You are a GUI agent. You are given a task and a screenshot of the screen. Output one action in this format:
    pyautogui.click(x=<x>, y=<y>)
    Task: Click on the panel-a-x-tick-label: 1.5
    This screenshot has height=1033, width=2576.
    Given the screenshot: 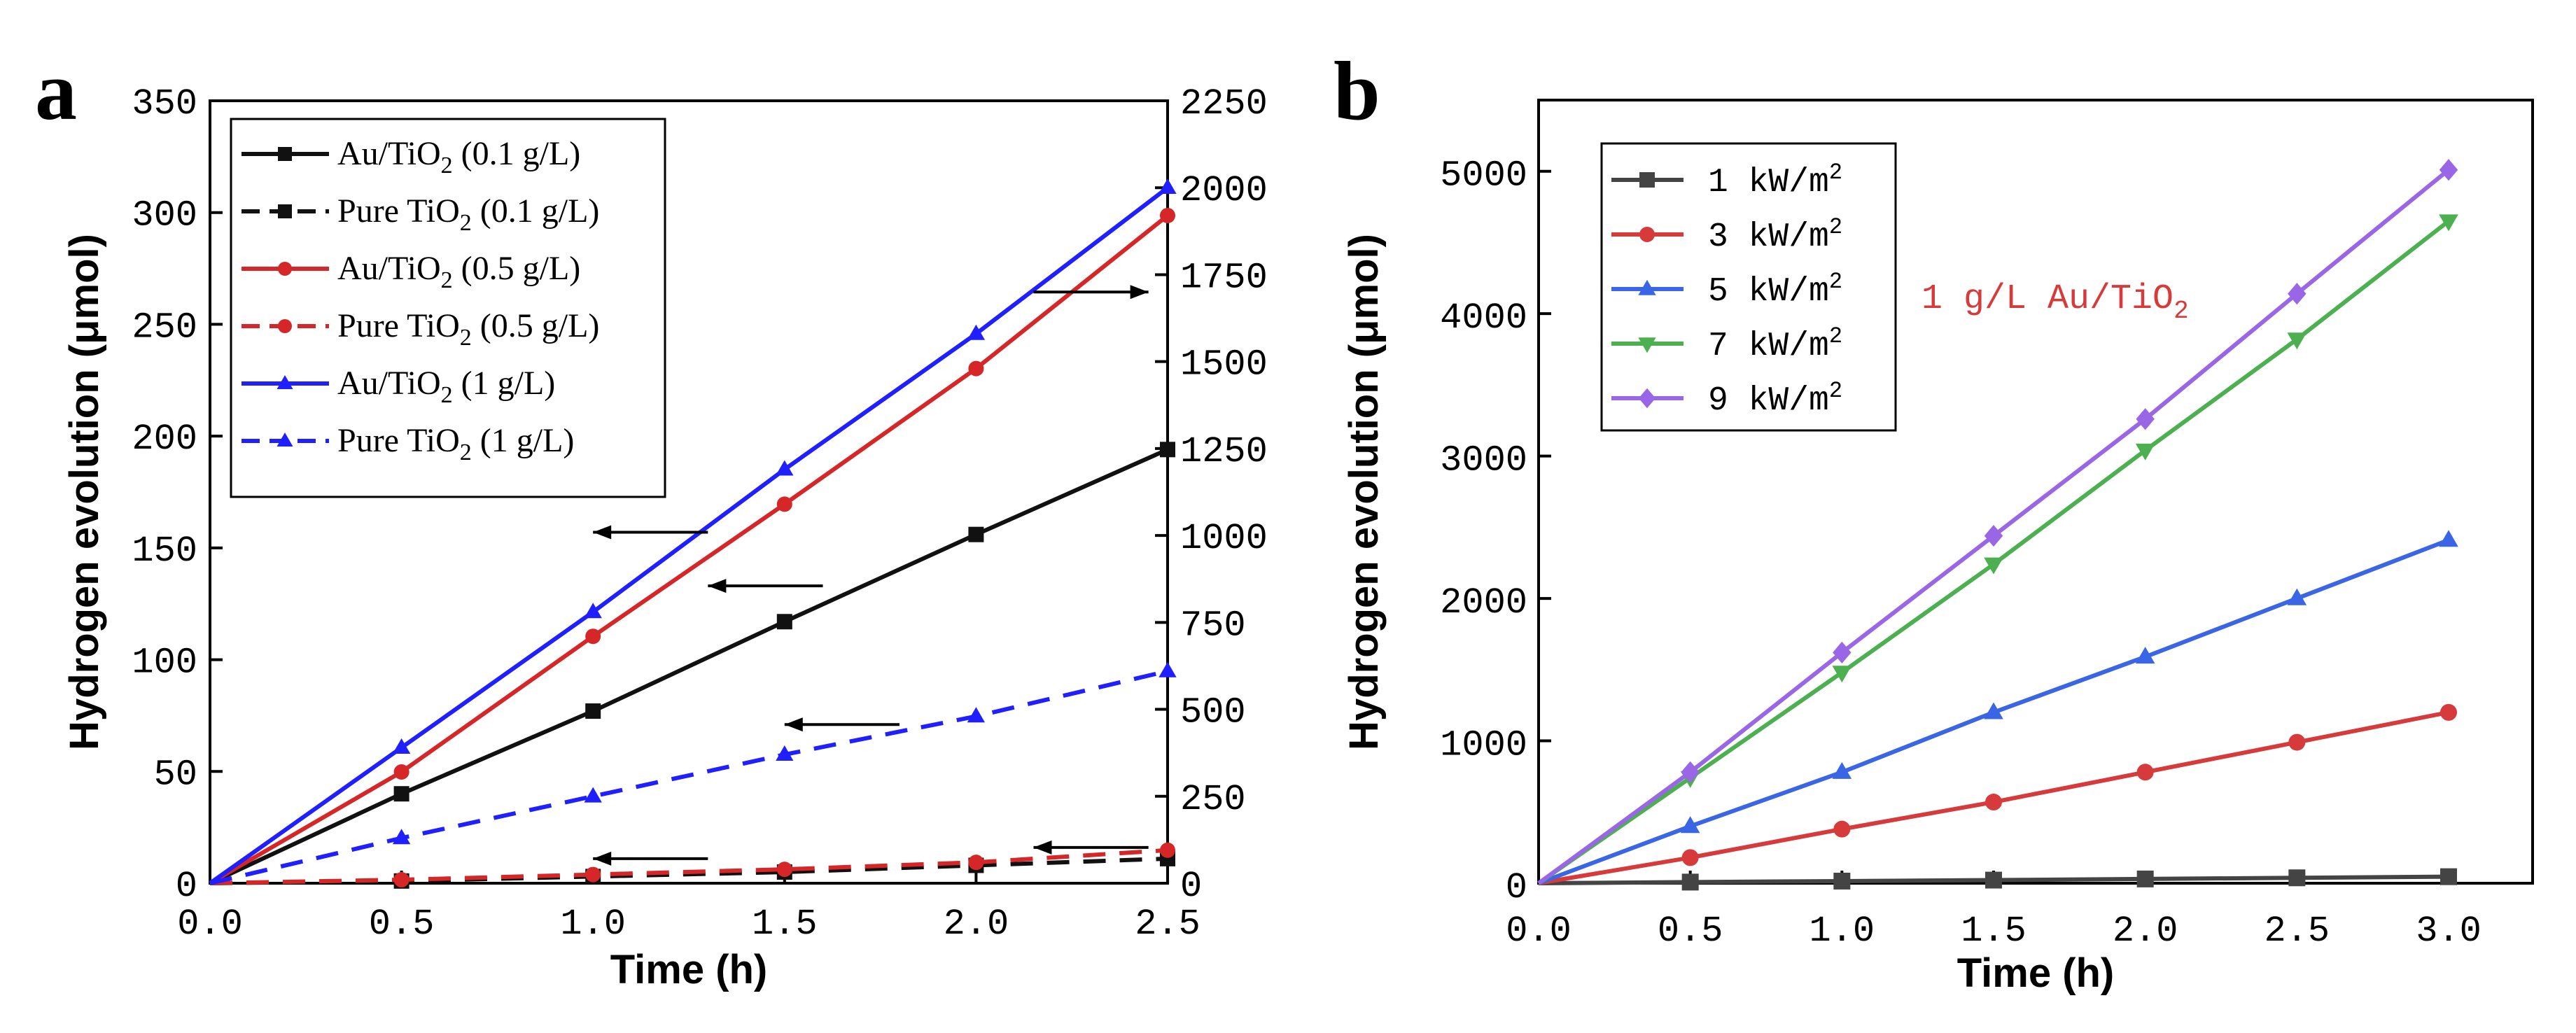 What is the action you would take?
    pyautogui.click(x=785, y=925)
    